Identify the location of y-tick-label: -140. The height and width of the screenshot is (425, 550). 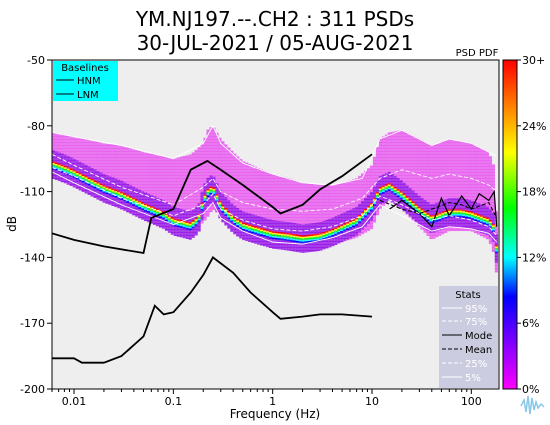
(32, 257).